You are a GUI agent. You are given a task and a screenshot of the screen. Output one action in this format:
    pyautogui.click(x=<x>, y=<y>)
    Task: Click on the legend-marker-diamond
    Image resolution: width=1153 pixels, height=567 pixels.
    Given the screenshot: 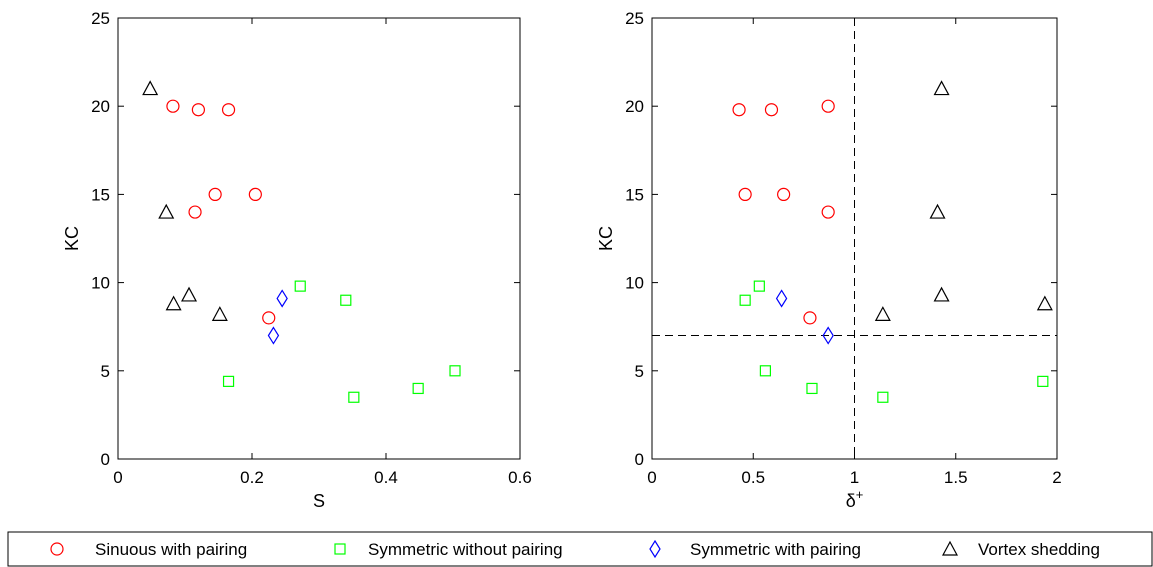 What is the action you would take?
    pyautogui.click(x=655, y=549)
    